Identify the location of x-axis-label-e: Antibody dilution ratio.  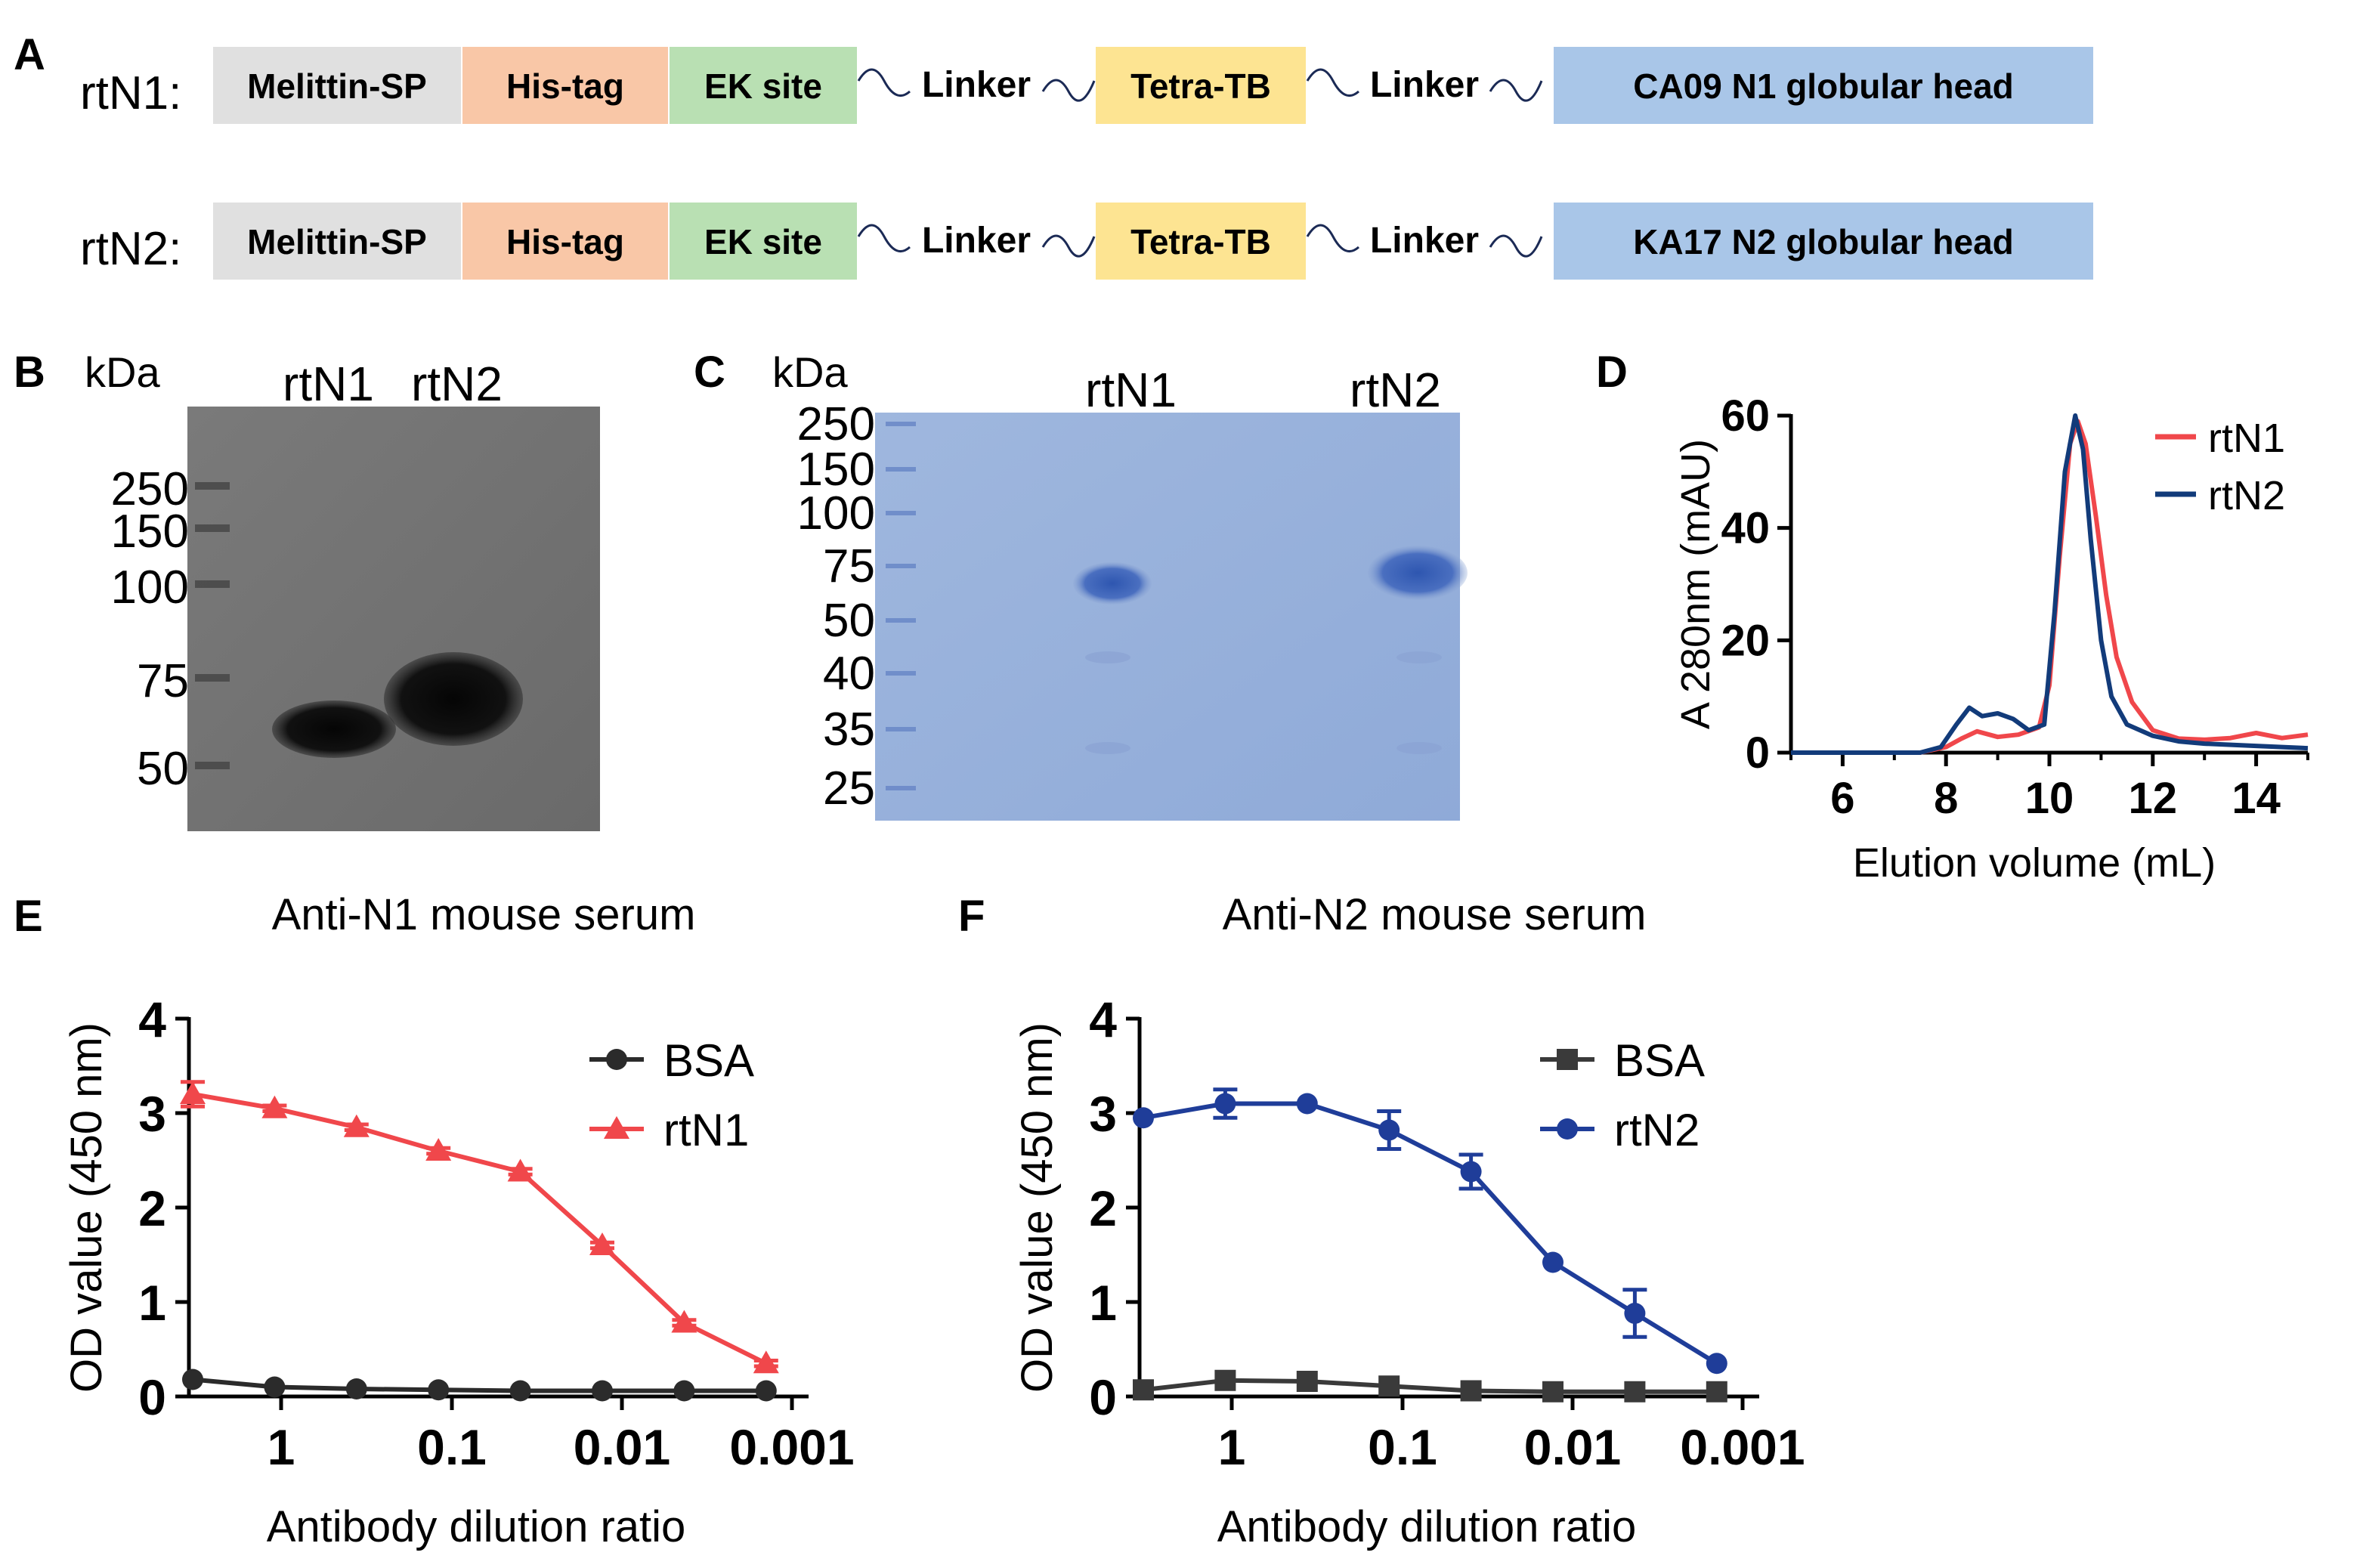
(476, 1526).